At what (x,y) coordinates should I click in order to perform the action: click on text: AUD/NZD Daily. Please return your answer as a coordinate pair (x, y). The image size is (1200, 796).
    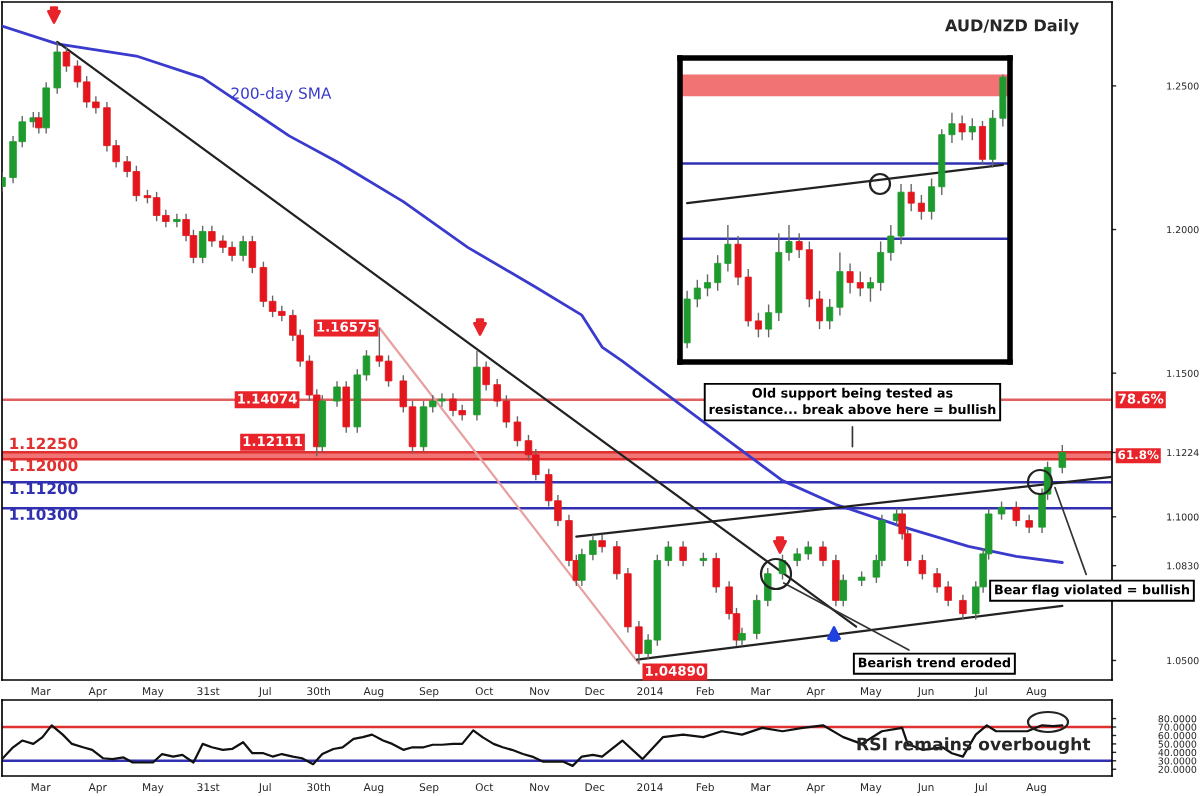
    Looking at the image, I should click on (1012, 26).